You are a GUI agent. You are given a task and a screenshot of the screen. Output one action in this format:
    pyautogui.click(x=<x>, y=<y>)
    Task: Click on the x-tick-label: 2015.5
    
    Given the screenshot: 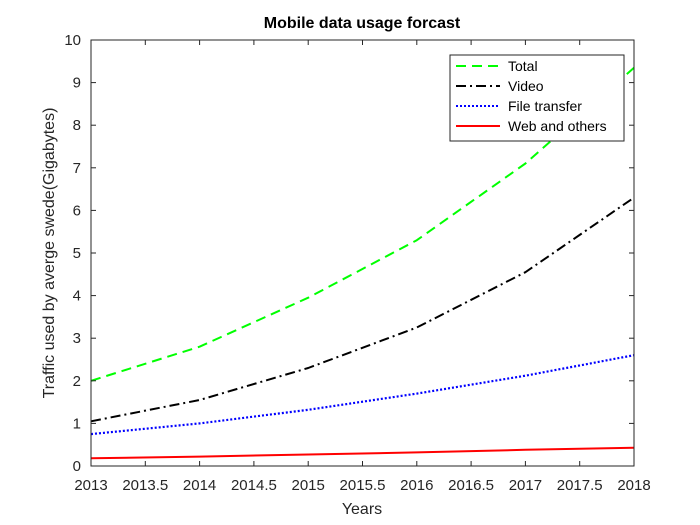 What is the action you would take?
    pyautogui.click(x=363, y=485)
    